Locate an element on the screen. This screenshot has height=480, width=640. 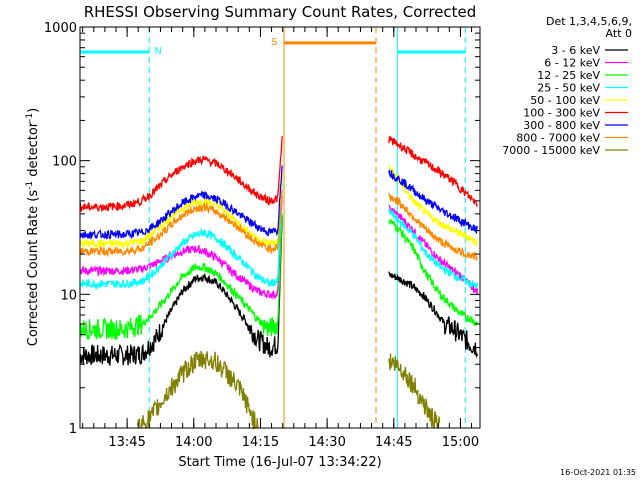
series-6-12kev is located at coordinates (279, 248).